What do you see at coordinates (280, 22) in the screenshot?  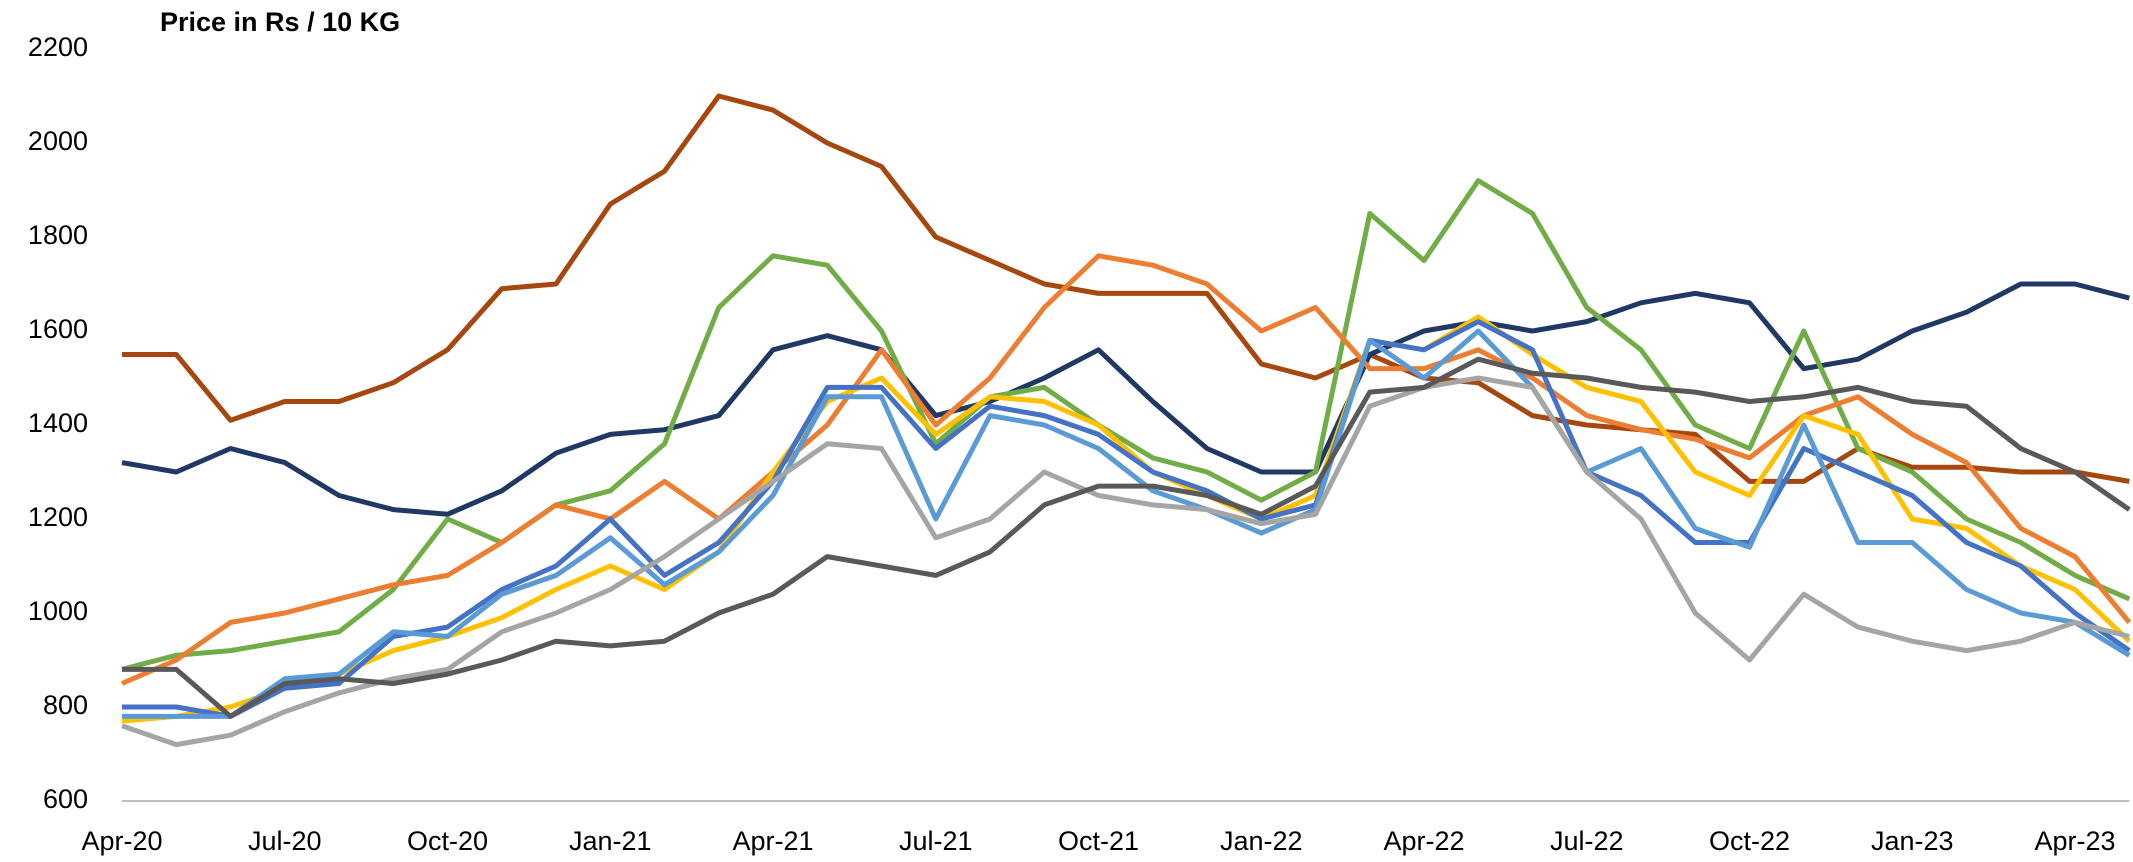 I see `chart-title: Price in Rs / 10 KG` at bounding box center [280, 22].